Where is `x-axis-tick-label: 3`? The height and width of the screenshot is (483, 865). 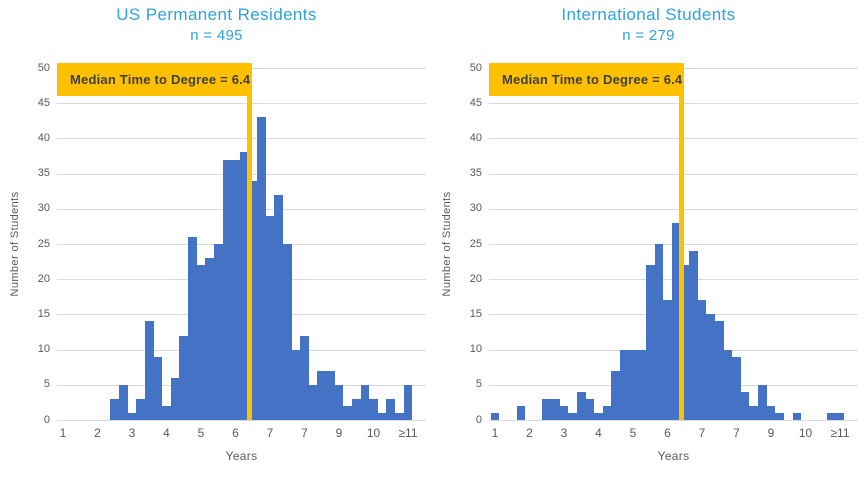
x-axis-tick-label: 3 is located at coordinates (132, 433).